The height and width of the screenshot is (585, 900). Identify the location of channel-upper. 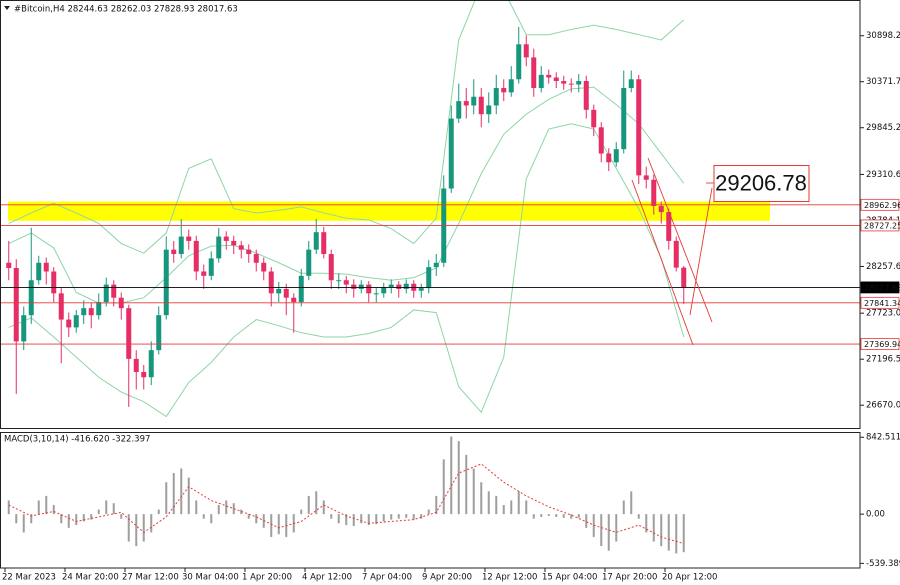
(680, 240).